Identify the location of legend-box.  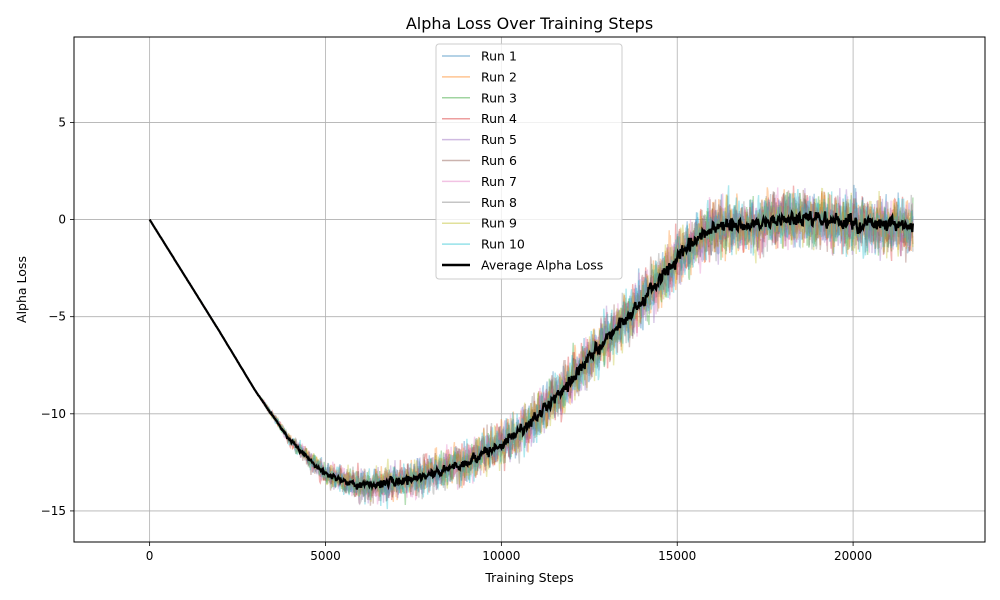
(529, 161).